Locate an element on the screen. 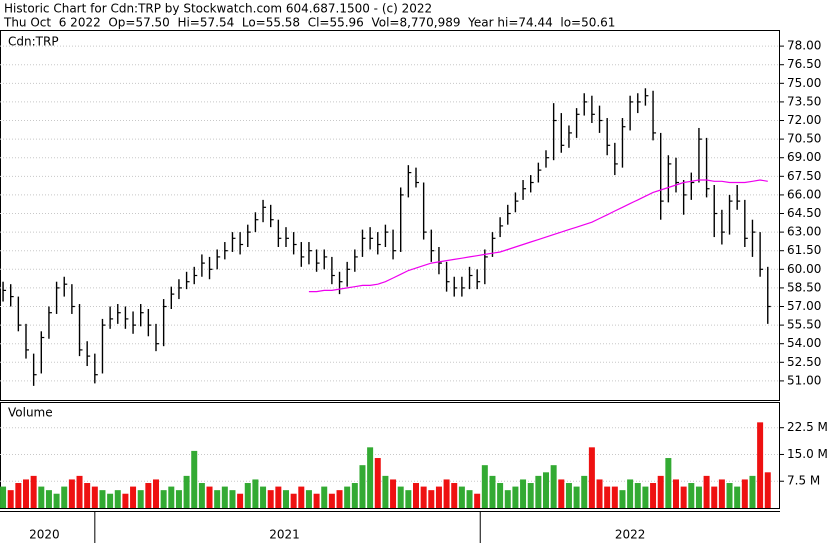  y-tick-label: 7.5 M is located at coordinates (803, 481).